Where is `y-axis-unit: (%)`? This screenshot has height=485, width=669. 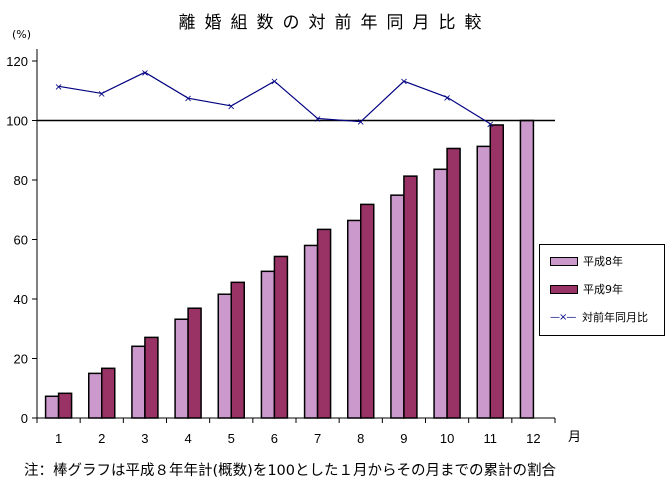
y-axis-unit: (%) is located at coordinates (22, 34).